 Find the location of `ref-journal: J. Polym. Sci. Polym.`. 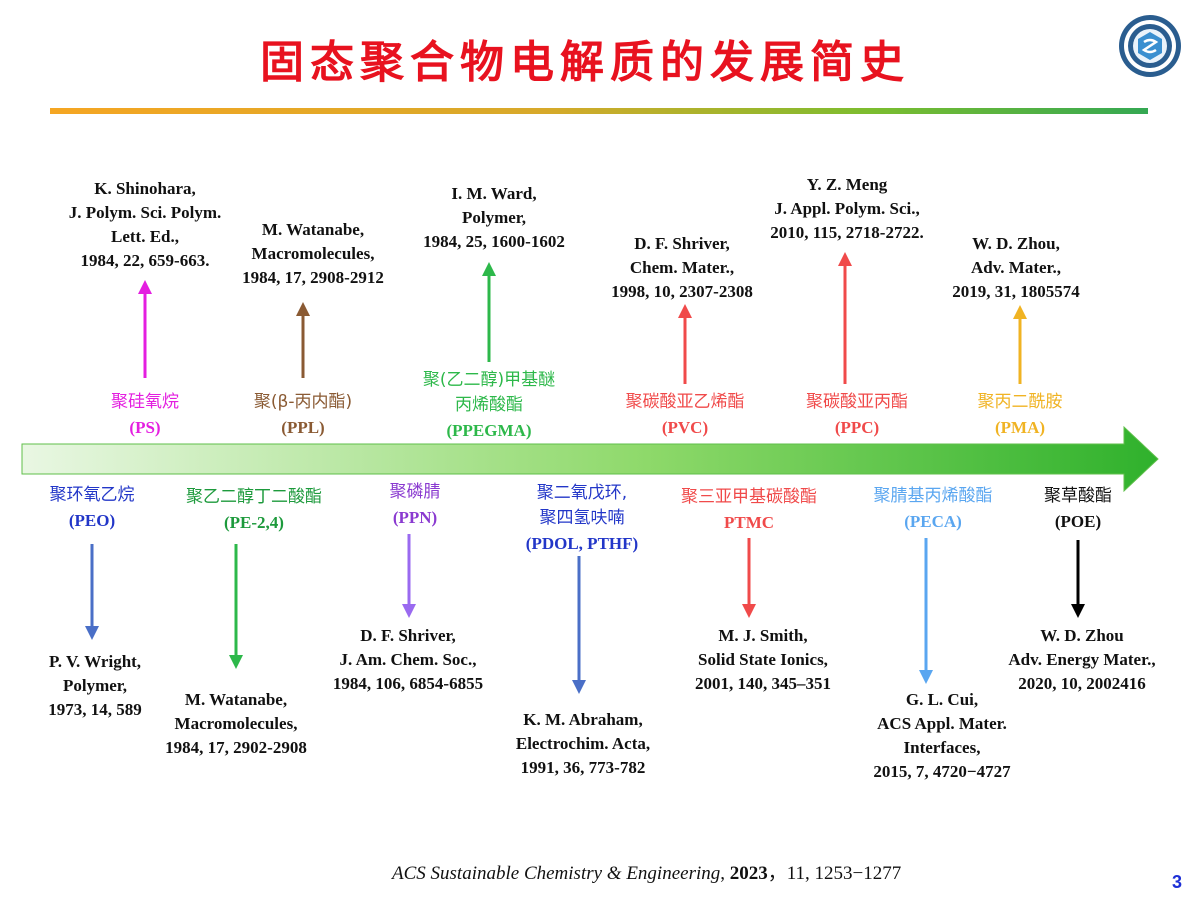

ref-journal: J. Polym. Sci. Polym. is located at coordinates (145, 212).